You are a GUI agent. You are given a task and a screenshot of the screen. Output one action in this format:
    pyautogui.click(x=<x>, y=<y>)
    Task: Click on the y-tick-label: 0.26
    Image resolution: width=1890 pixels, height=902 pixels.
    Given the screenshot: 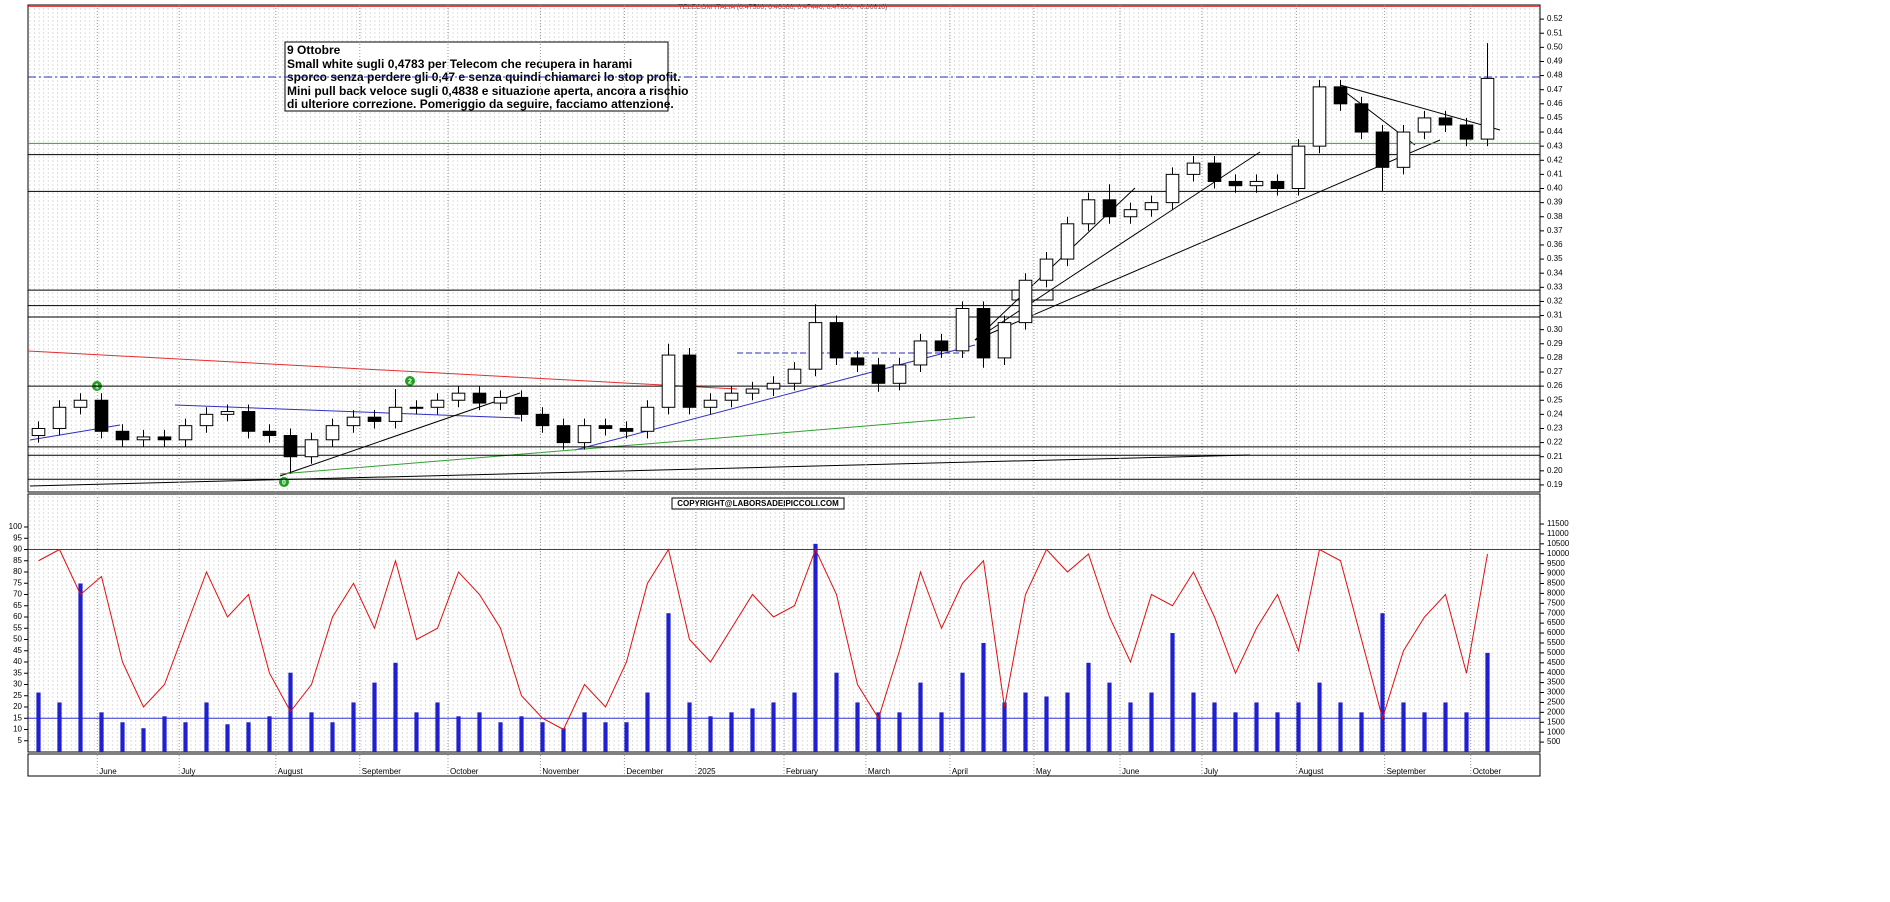 What is the action you would take?
    pyautogui.click(x=1555, y=385)
    